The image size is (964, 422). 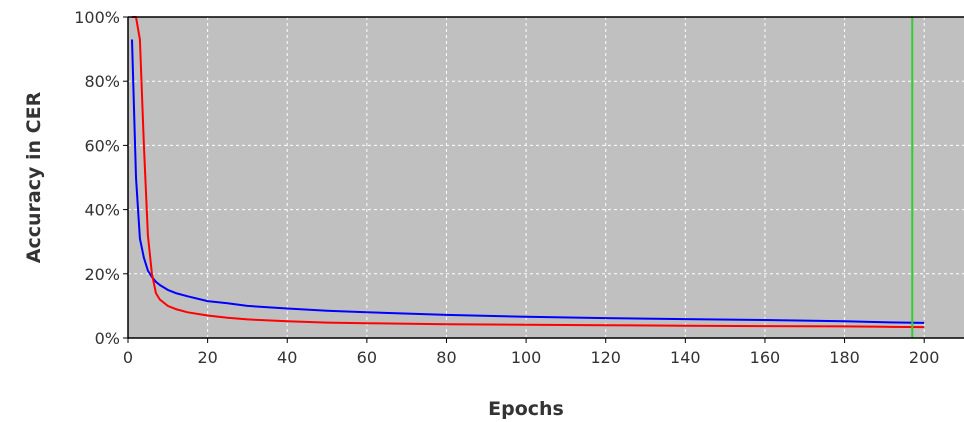 I want to click on y-axis-ticks: 0% 20% 40% 60% 80% 100%, so click(x=101, y=178).